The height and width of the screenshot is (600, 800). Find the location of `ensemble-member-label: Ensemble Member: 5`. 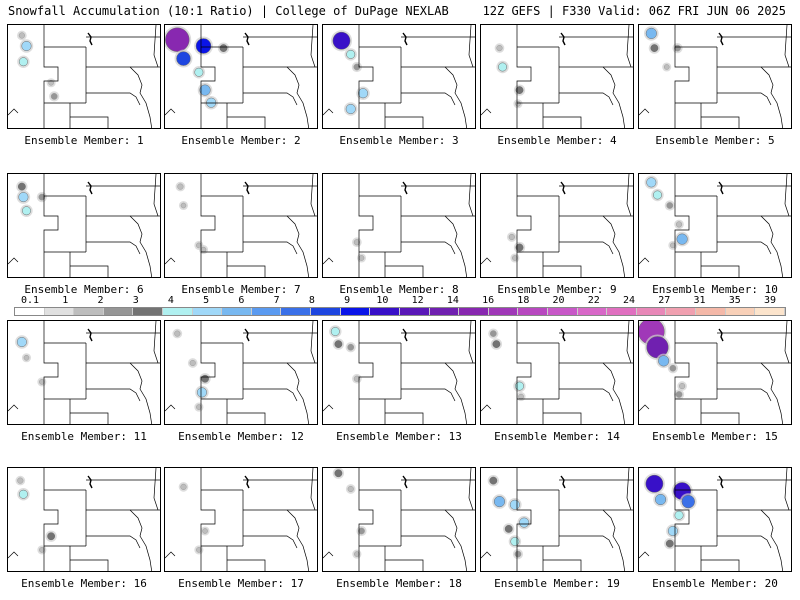

ensemble-member-label: Ensemble Member: 5 is located at coordinates (715, 140).